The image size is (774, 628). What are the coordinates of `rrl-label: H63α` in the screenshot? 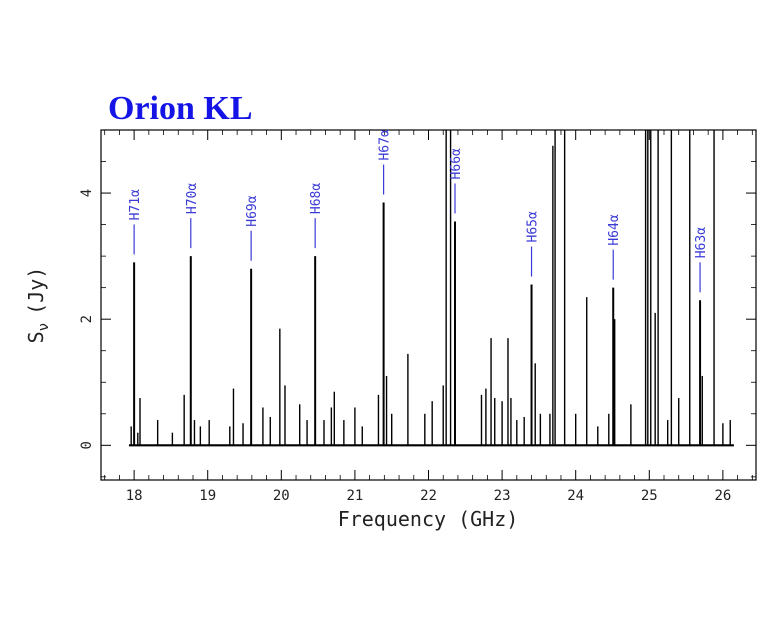 It's located at (701, 242).